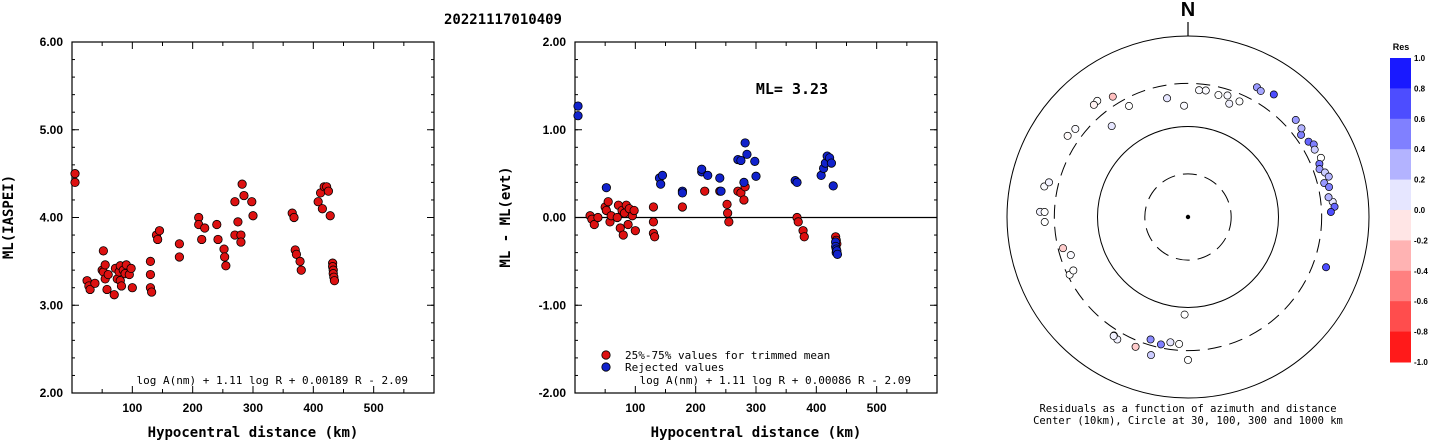 The width and height of the screenshot is (1437, 441). What do you see at coordinates (674, 367) in the screenshot?
I see `legend-label-rejected: Rejected values` at bounding box center [674, 367].